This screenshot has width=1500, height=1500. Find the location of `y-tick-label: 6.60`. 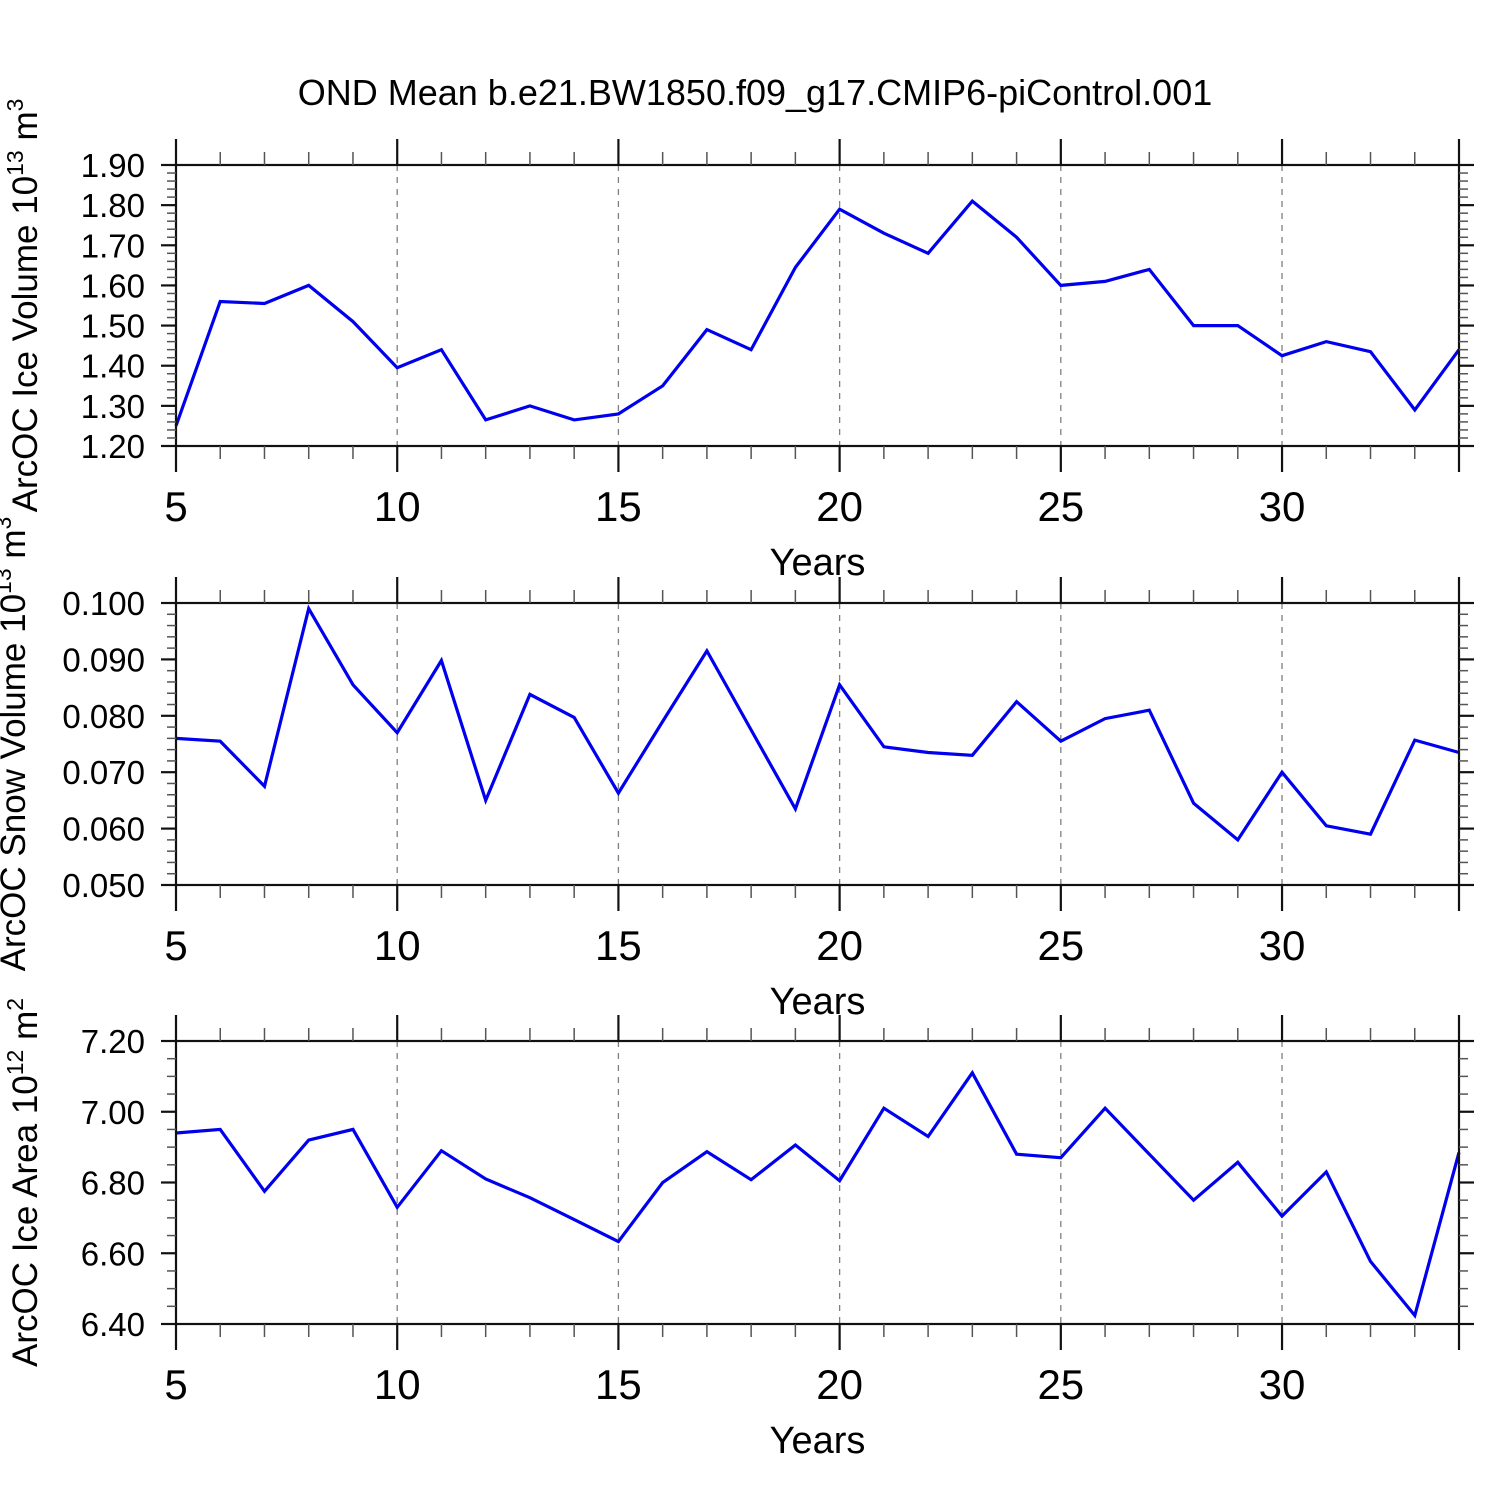

y-tick-label: 6.60 is located at coordinates (113, 1253).